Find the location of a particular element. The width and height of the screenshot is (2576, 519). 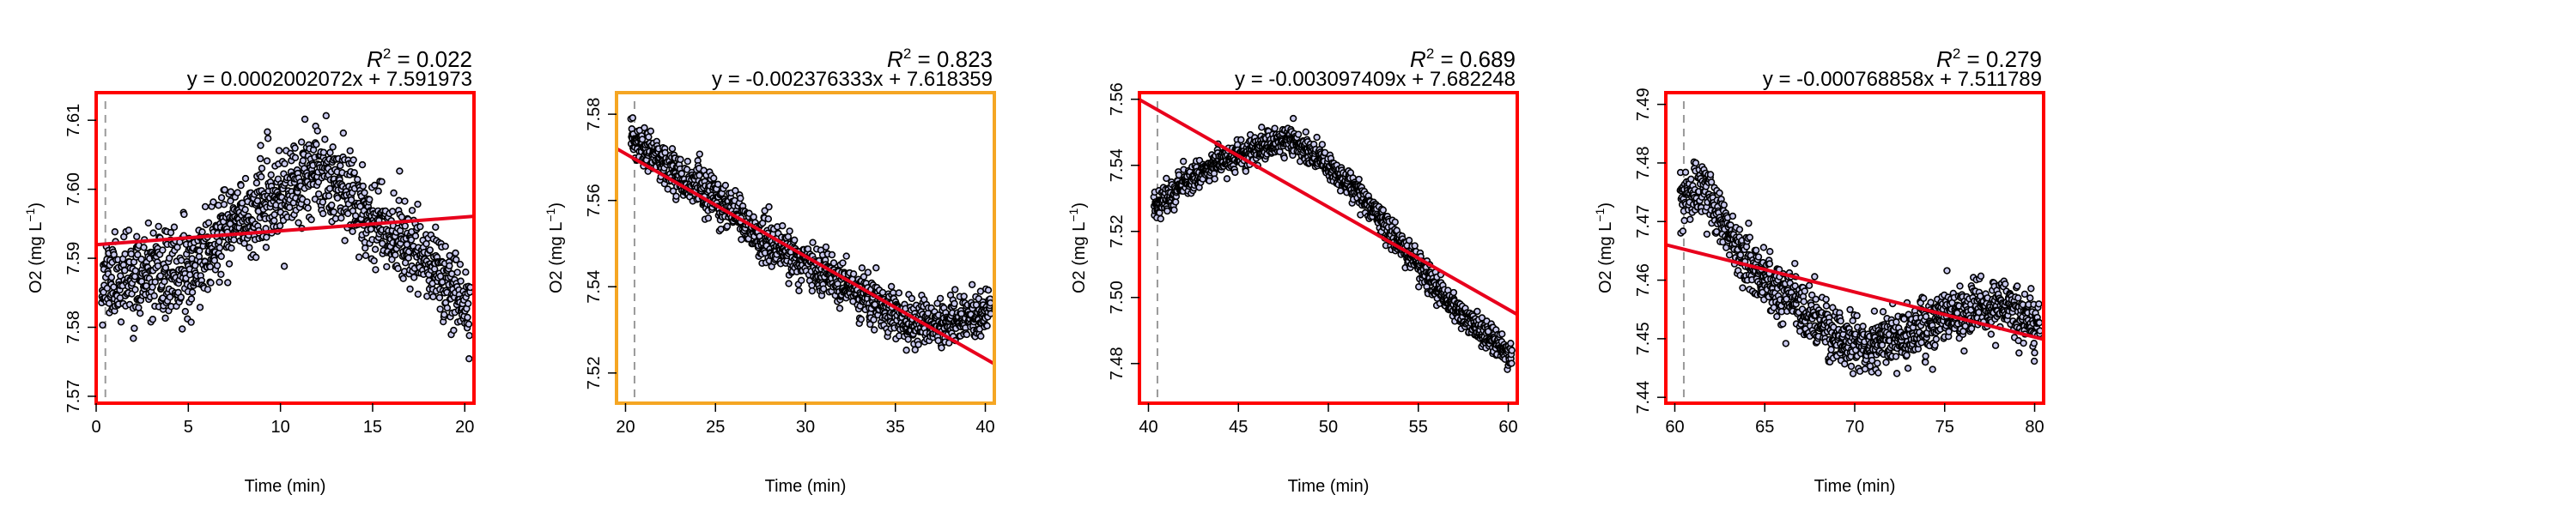

r-squared-value: = 0.022 is located at coordinates (431, 59).